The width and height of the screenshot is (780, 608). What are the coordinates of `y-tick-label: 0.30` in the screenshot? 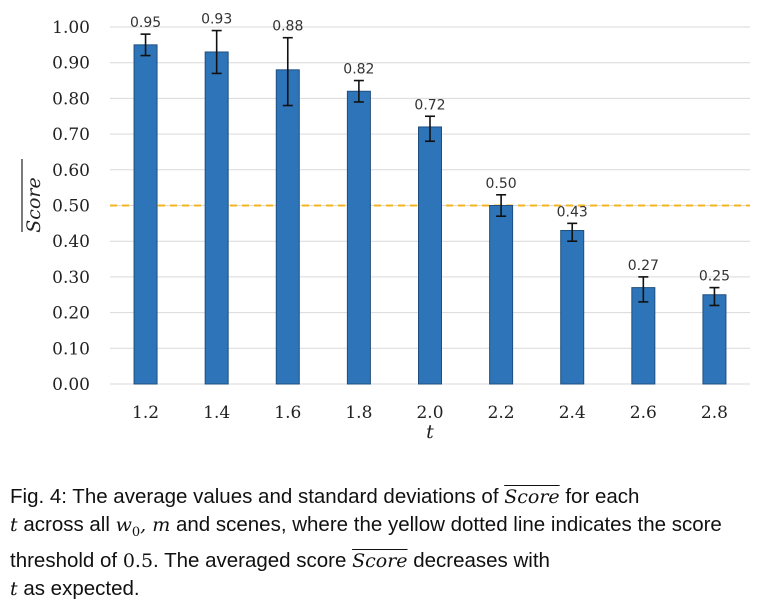 It's located at (71, 278).